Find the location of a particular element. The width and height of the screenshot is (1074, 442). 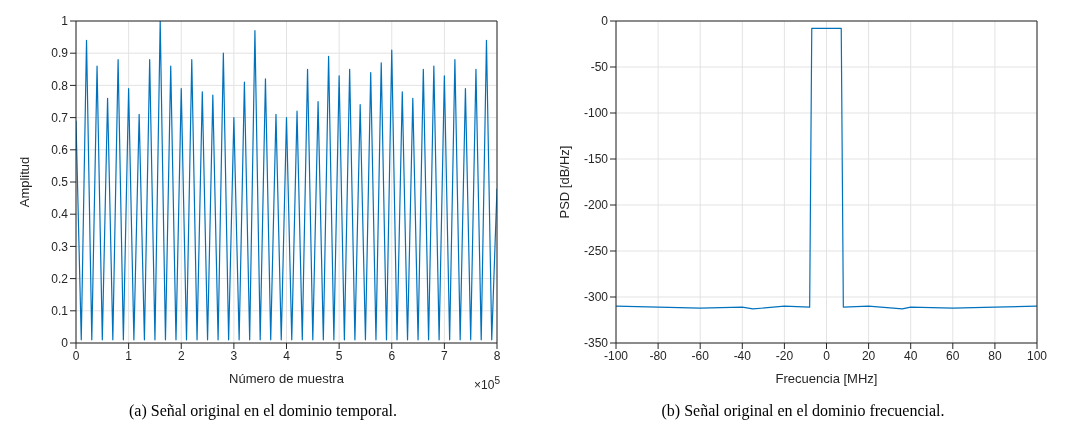

x-axis-title: Frecuencia [MHz] is located at coordinates (826, 378).